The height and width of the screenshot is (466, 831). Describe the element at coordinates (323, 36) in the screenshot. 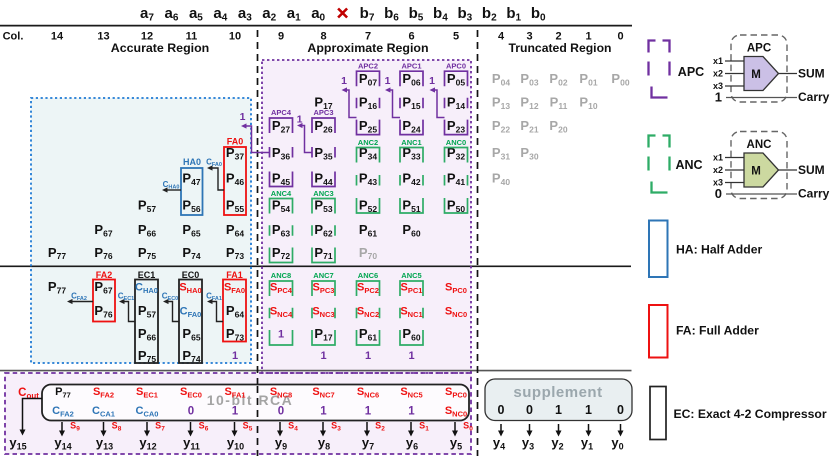

I see `svg-text: 8` at that location.